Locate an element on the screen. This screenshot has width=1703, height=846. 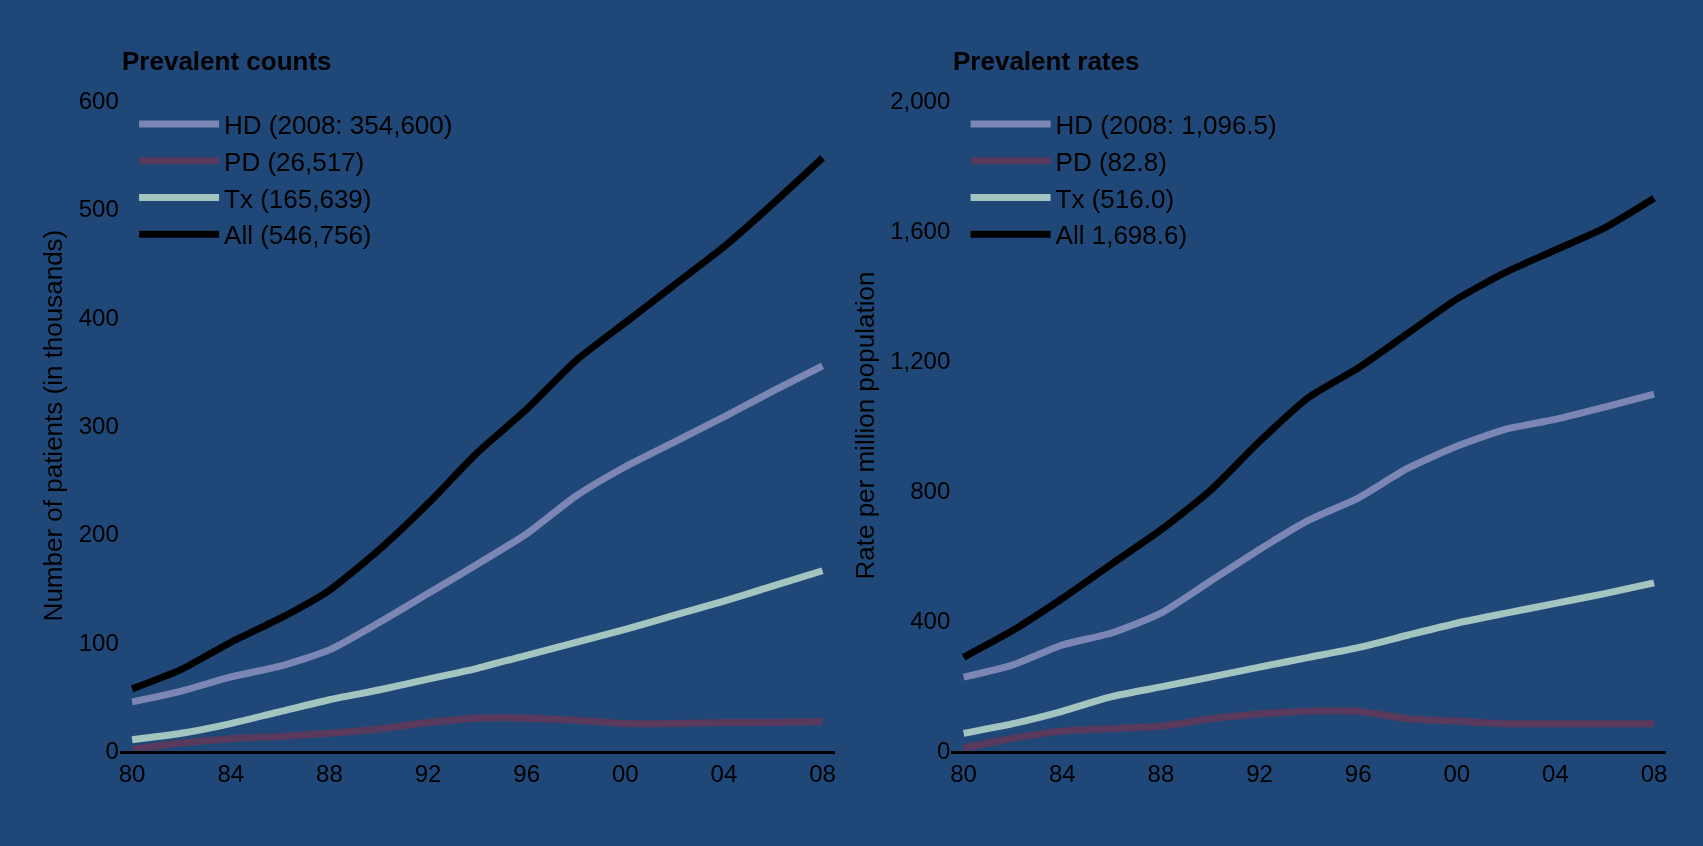
legend-label: Tx (516.0) is located at coordinates (1115, 198).